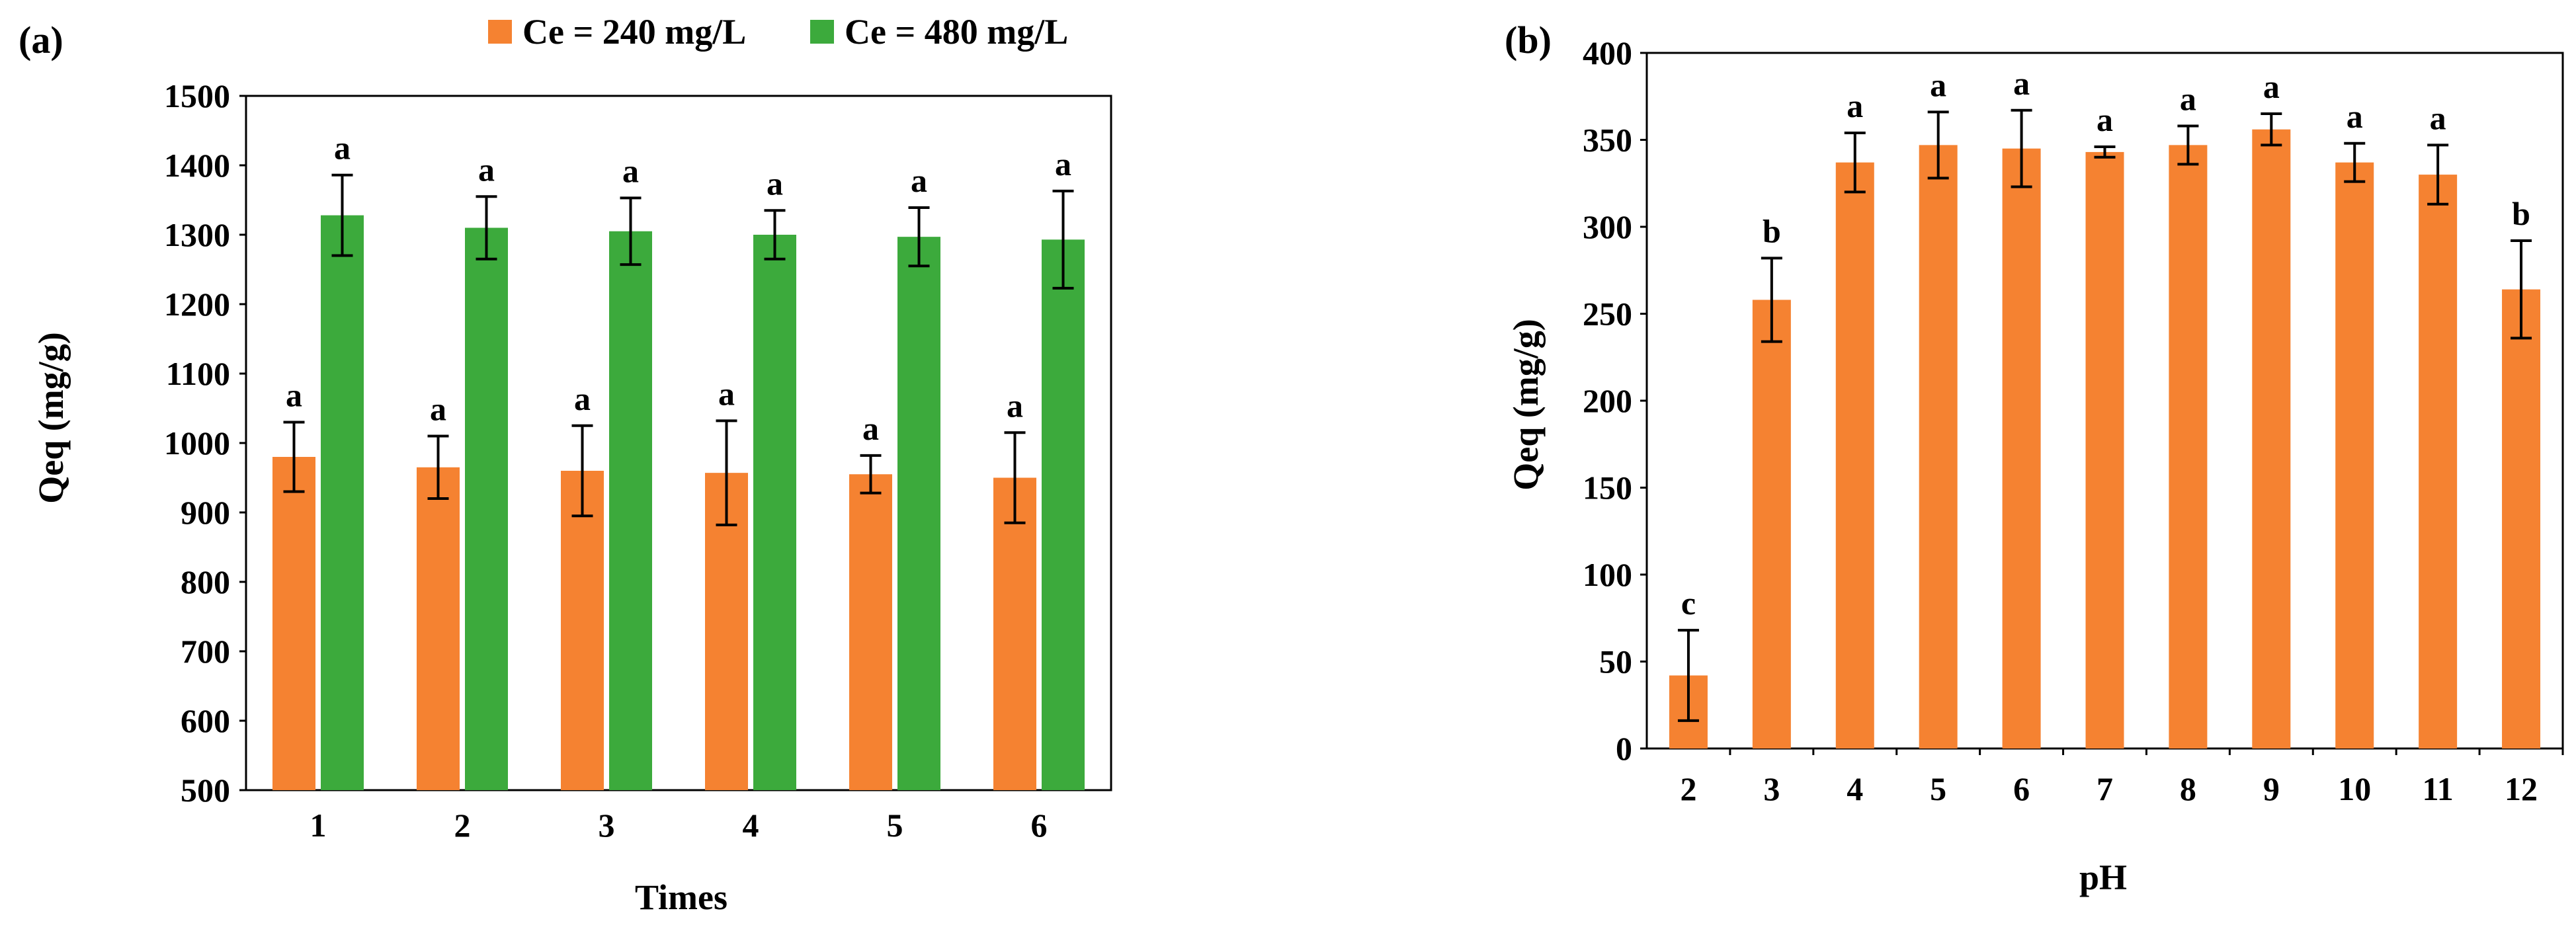 The image size is (2576, 929). I want to click on x-axis-title-a: Times, so click(681, 897).